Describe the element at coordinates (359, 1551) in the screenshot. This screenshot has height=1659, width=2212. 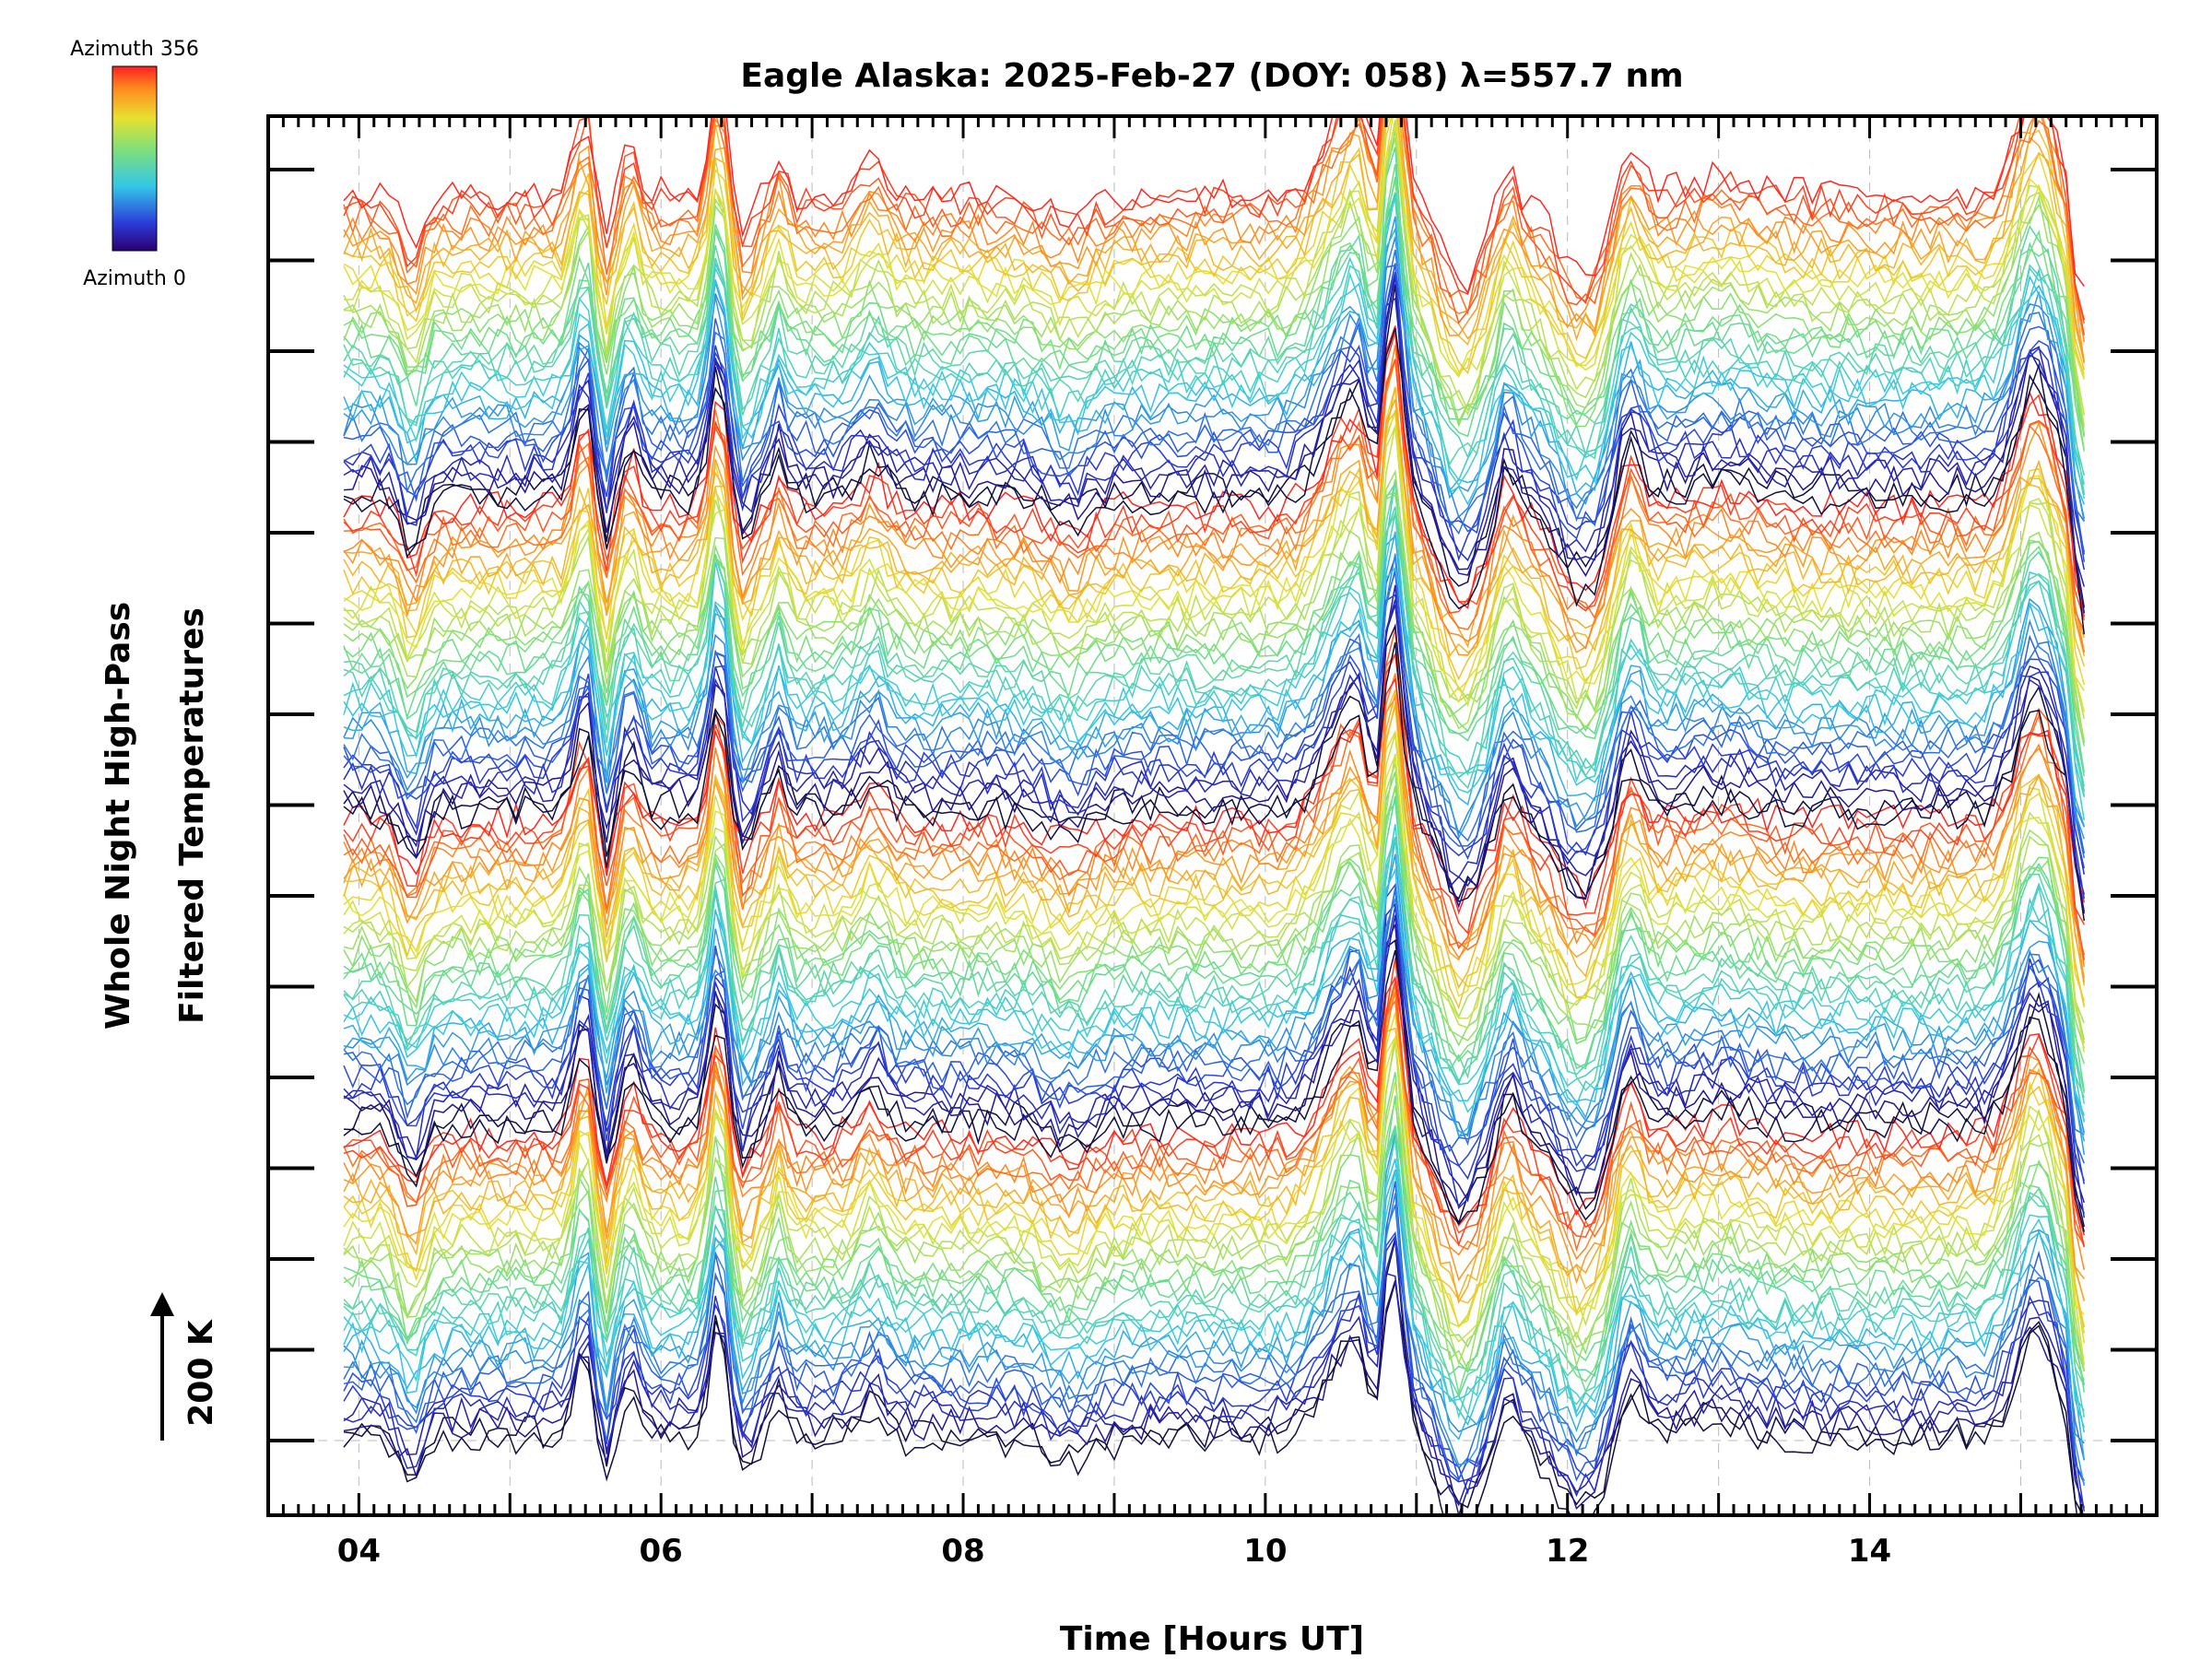
I see `x-tick-label: 04` at that location.